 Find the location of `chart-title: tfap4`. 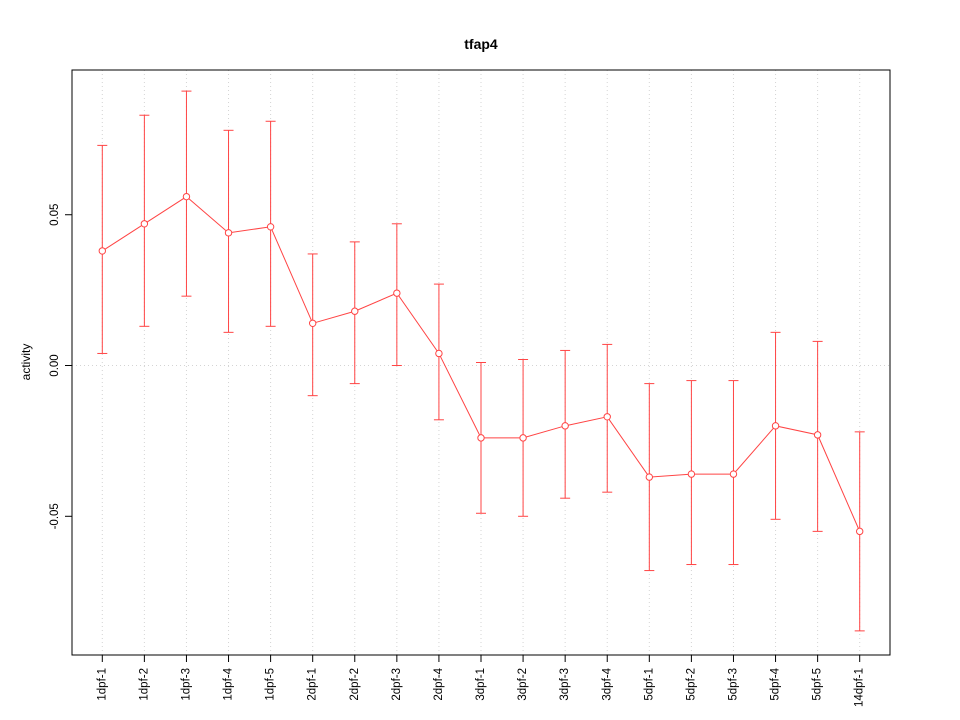

chart-title: tfap4 is located at coordinates (481, 44).